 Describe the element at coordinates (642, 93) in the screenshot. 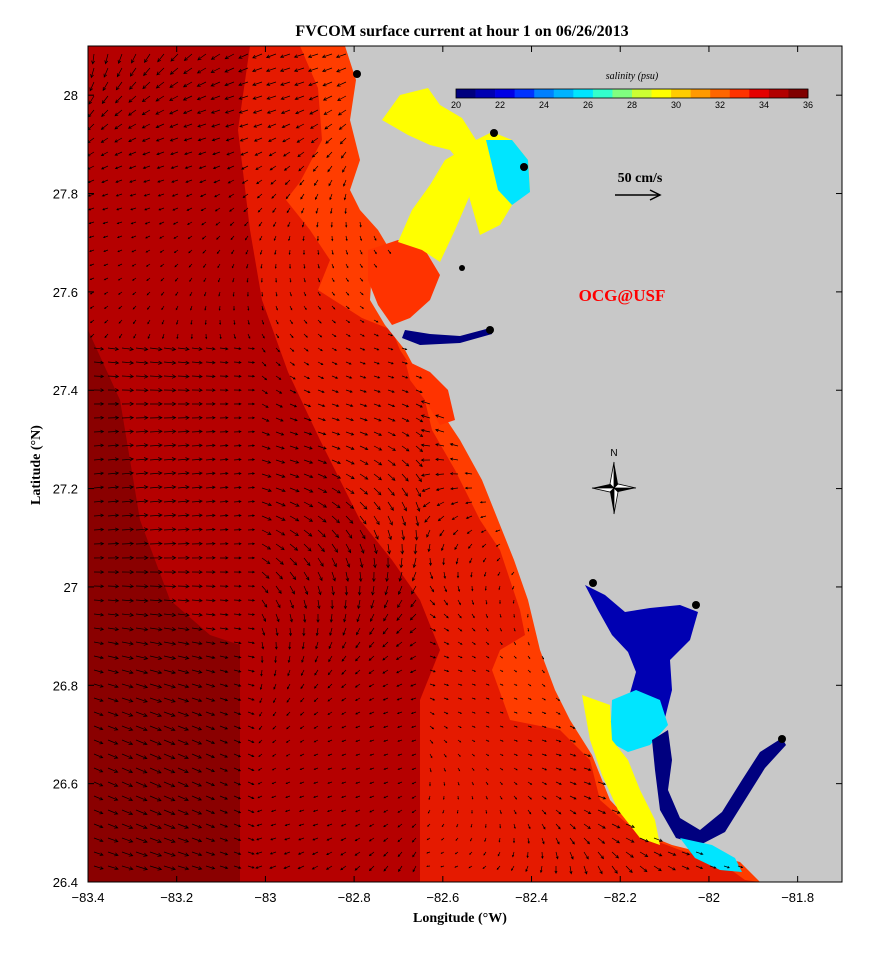

I see `colorbar-swatch` at that location.